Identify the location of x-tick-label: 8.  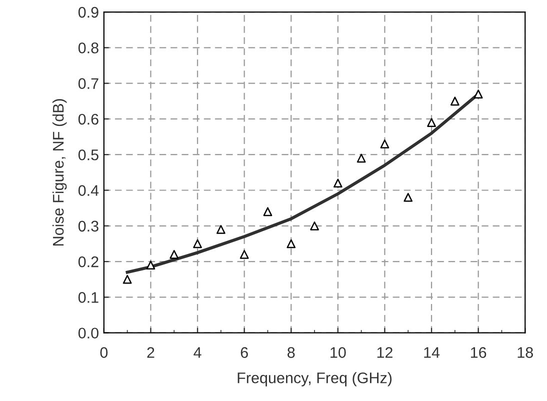
(291, 352).